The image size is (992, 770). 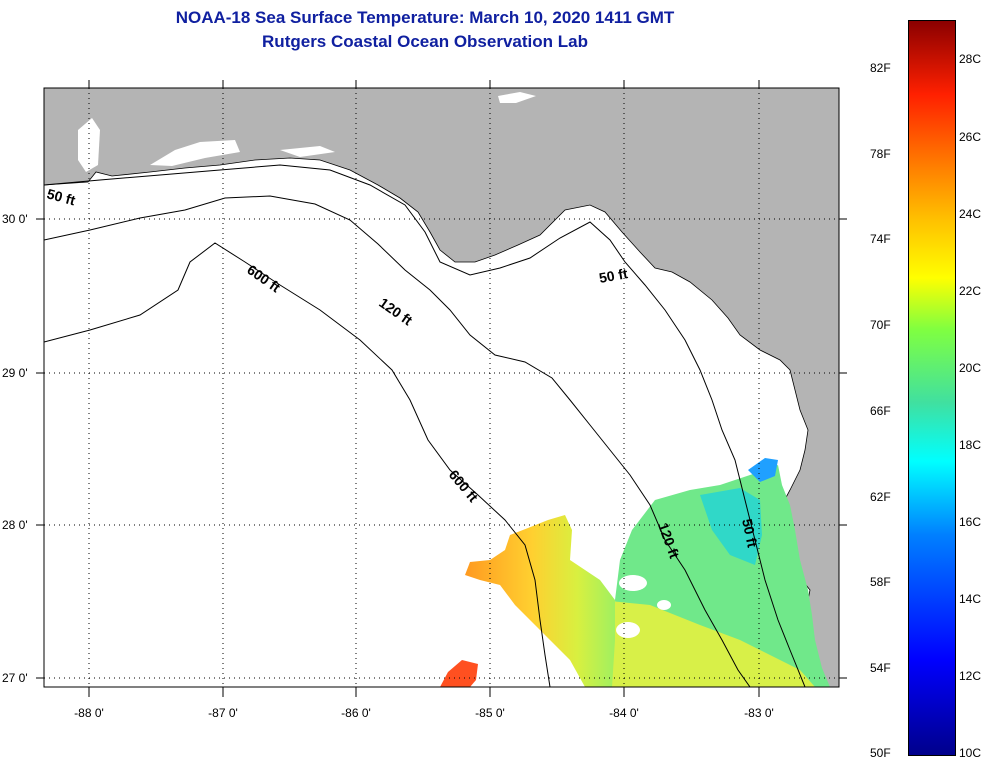 I want to click on sst-yellow-patch, so click(x=702, y=643).